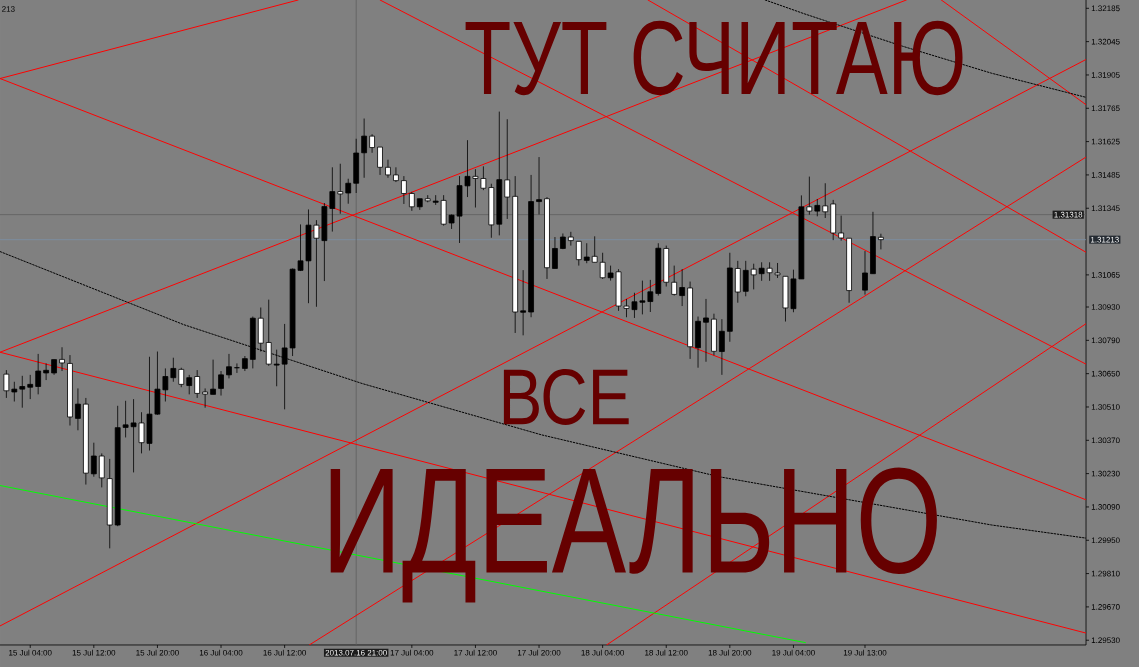  What do you see at coordinates (566, 397) in the screenshot?
I see `annotation: ВСЕ` at bounding box center [566, 397].